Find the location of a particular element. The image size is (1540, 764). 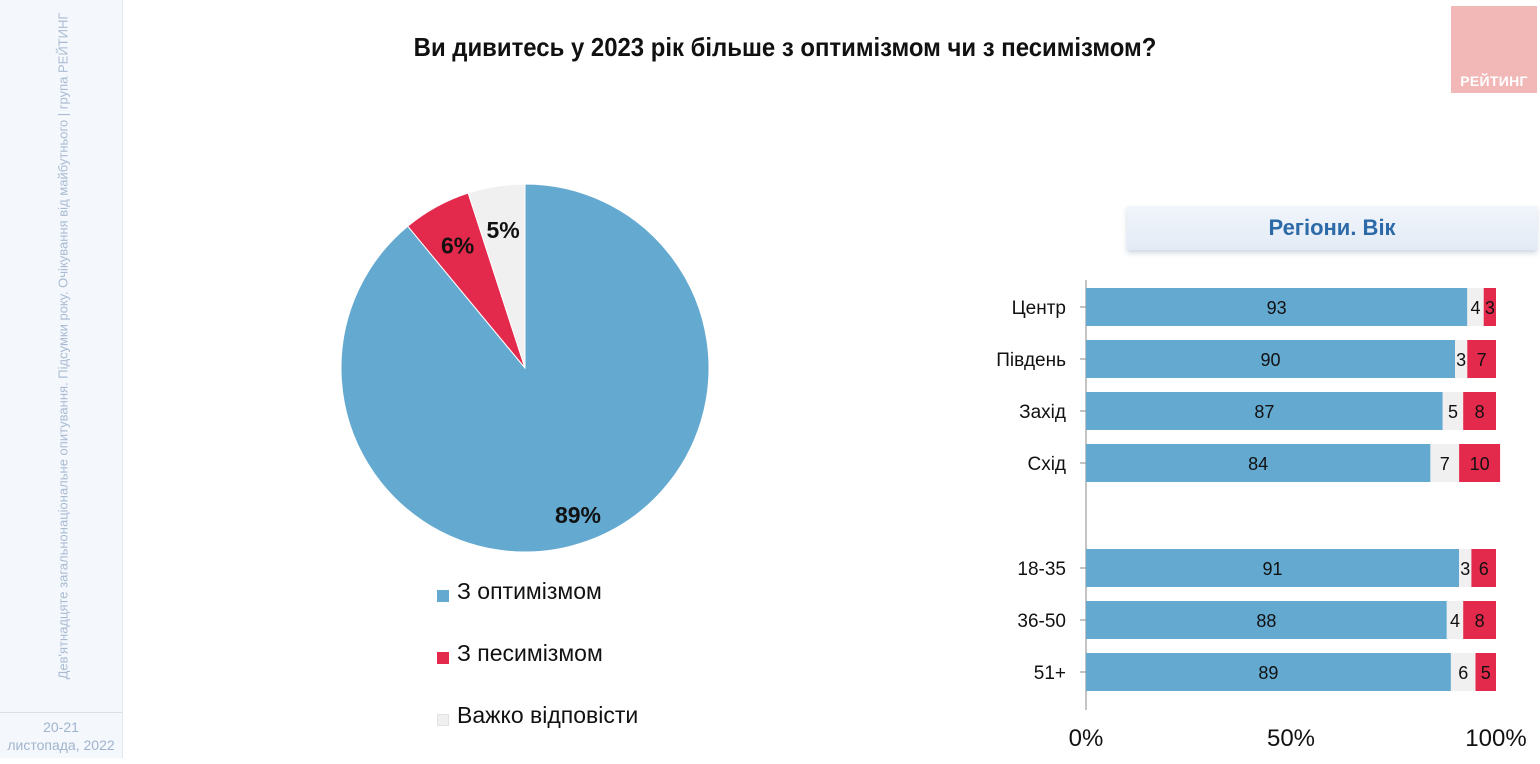

bar-value-label: 90 is located at coordinates (1270, 360).